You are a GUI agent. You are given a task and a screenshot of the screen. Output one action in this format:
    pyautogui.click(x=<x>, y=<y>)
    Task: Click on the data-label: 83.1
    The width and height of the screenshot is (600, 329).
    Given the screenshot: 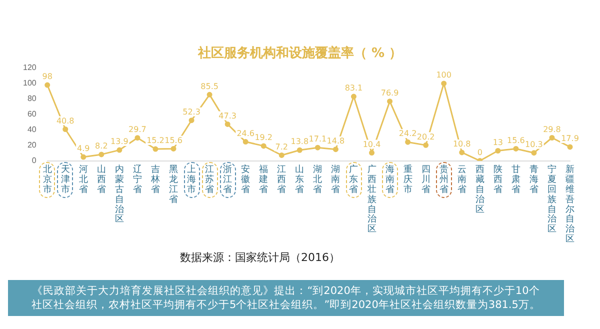 What is the action you would take?
    pyautogui.click(x=353, y=88)
    